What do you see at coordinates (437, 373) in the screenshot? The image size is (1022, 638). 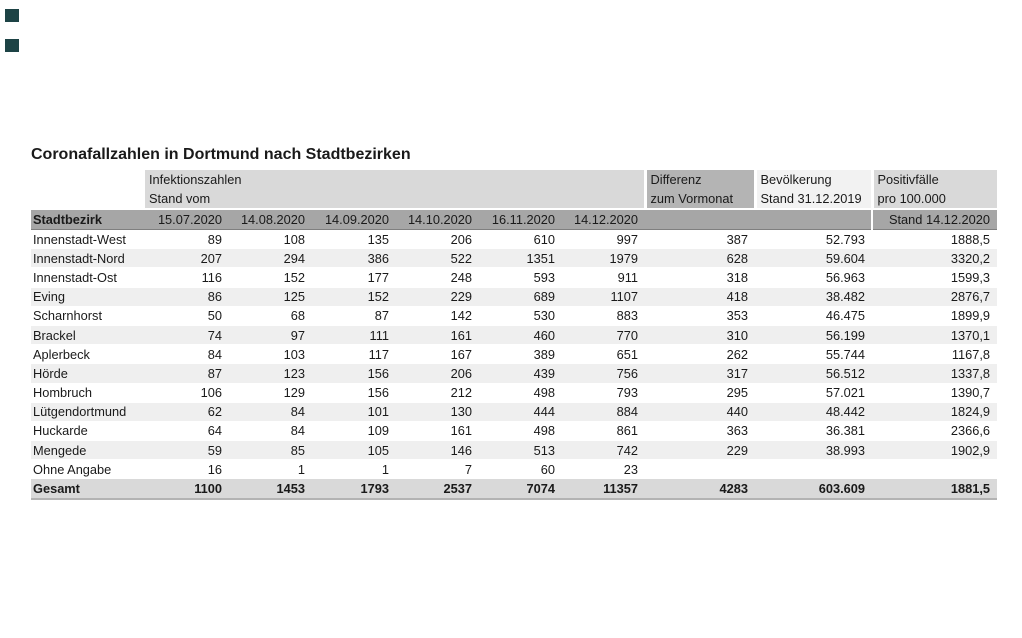 I see `value-cell: 206` at bounding box center [437, 373].